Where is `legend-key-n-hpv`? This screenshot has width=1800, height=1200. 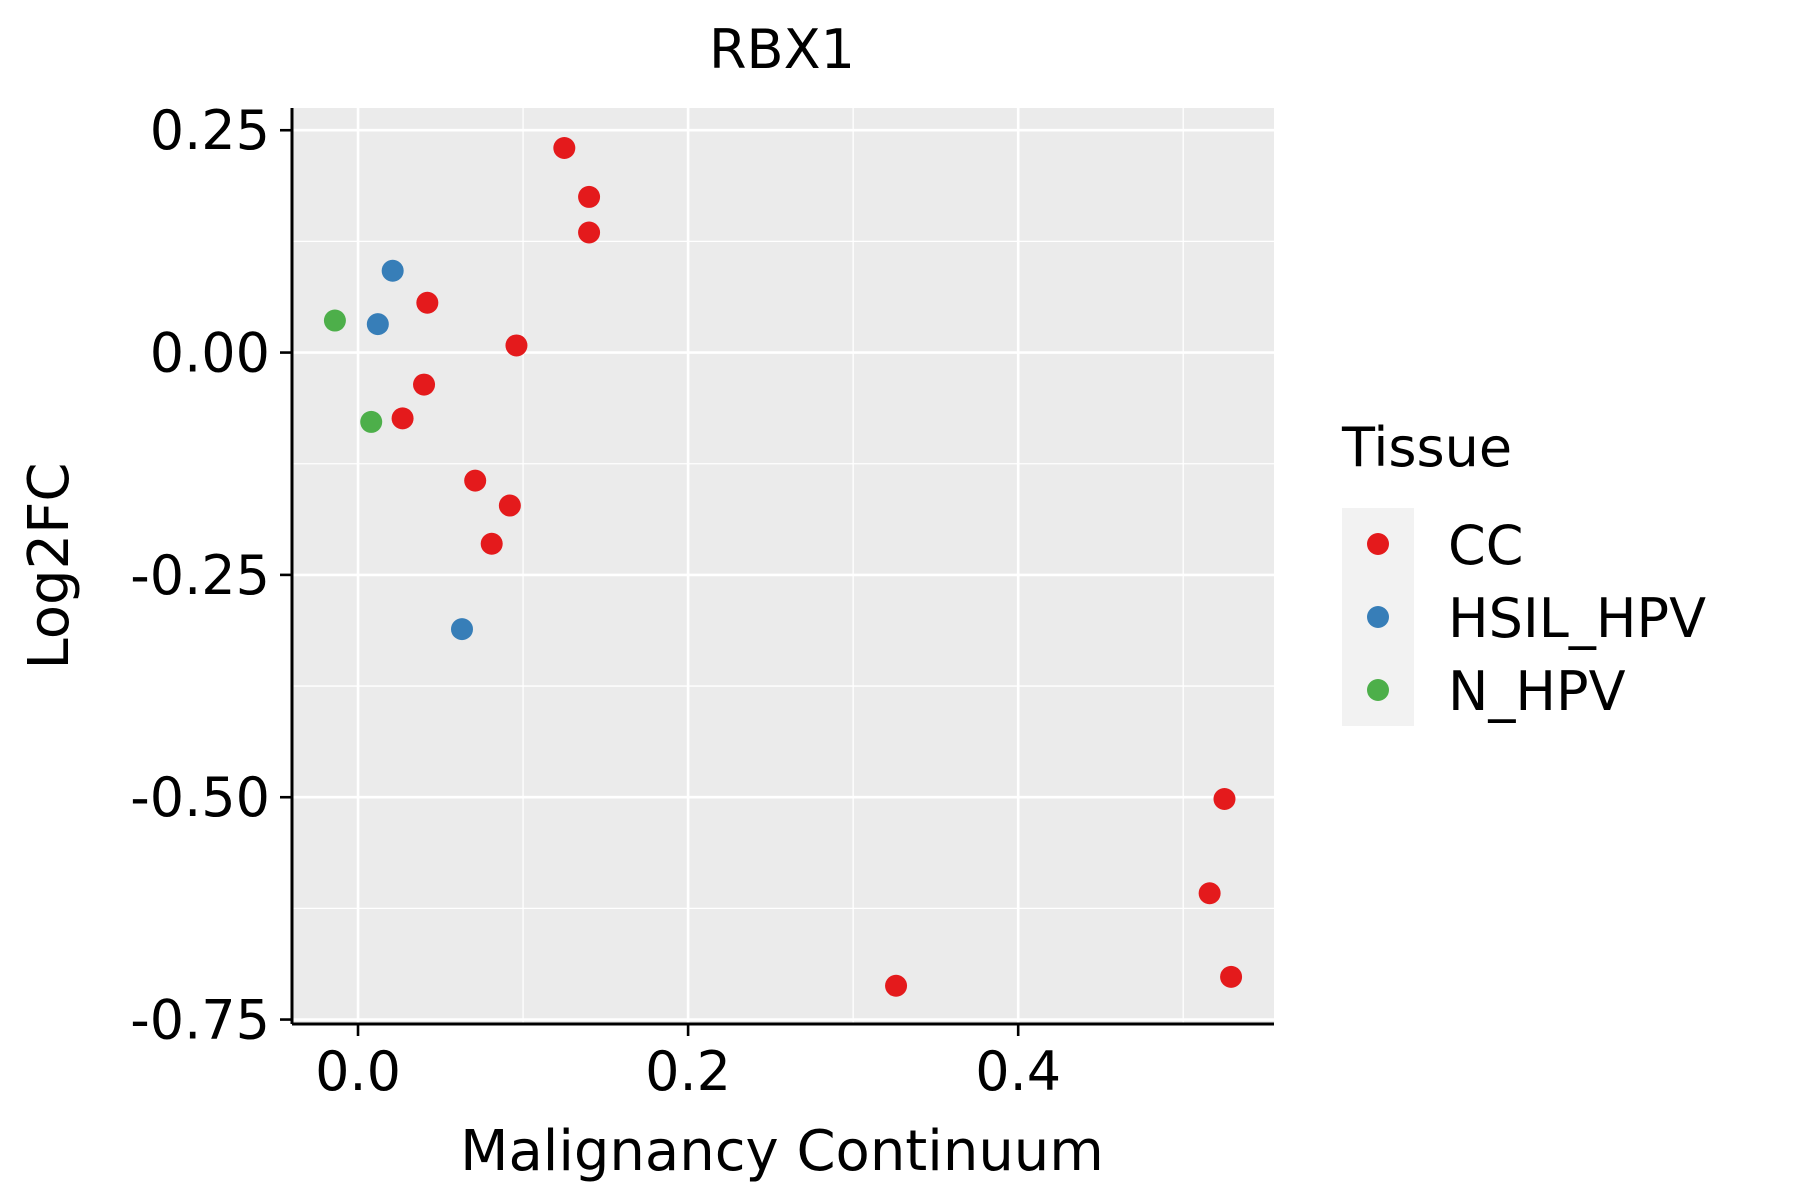 legend-key-n-hpv is located at coordinates (1378, 690).